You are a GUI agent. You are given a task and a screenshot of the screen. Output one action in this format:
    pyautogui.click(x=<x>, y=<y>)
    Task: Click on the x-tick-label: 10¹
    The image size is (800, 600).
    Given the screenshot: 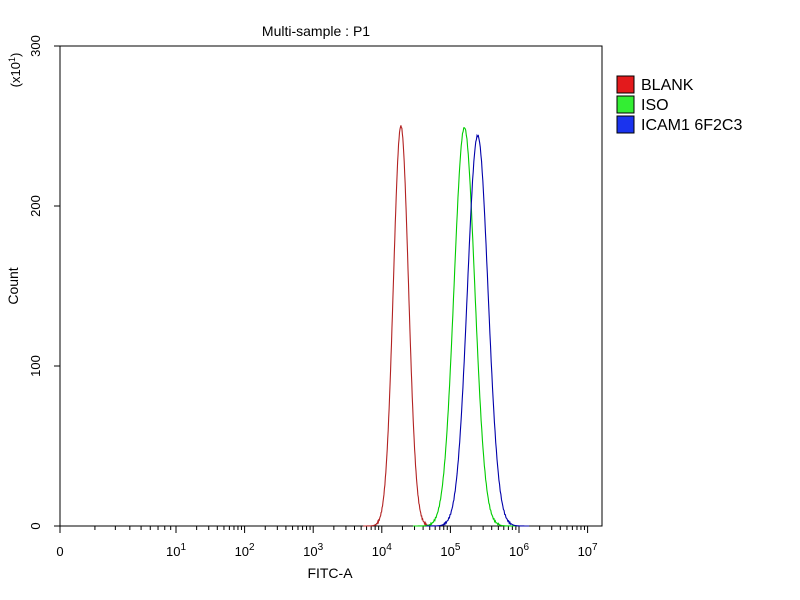 What is the action you would take?
    pyautogui.click(x=176, y=550)
    